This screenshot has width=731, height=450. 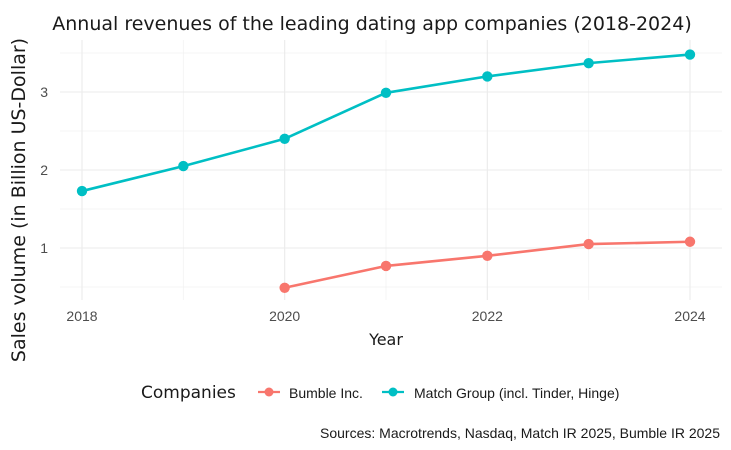 I want to click on legend-label: Bumble Inc., so click(x=326, y=393).